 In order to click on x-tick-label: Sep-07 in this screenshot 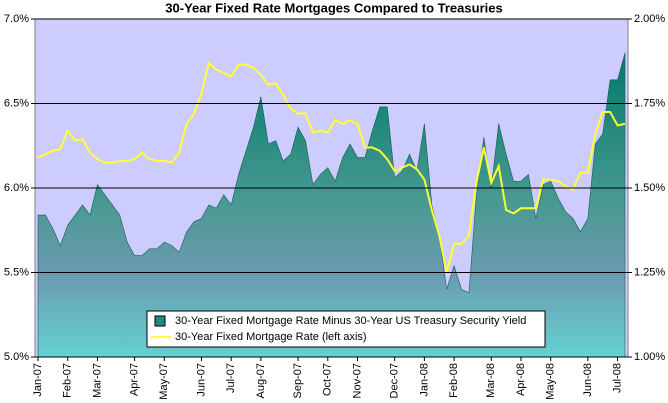, I will do `click(298, 380)`.